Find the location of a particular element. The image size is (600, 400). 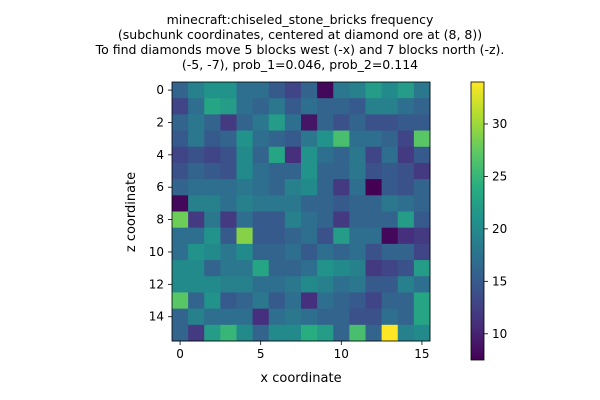

colorbar-tick-label: 30 is located at coordinates (499, 124).